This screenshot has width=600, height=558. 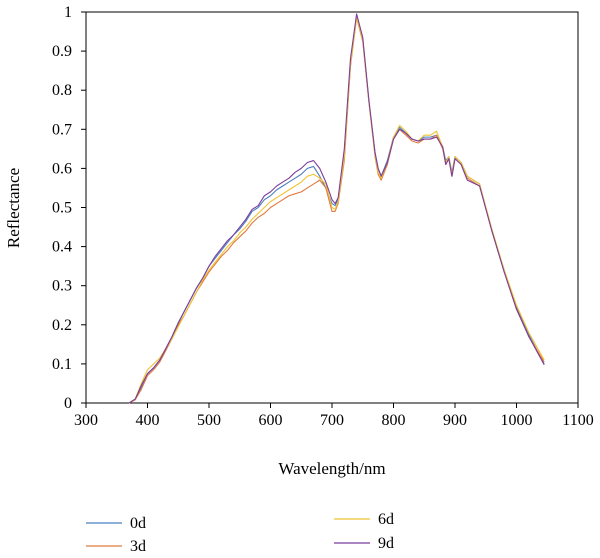 I want to click on y-axis-label: Reflectance, so click(x=13, y=208).